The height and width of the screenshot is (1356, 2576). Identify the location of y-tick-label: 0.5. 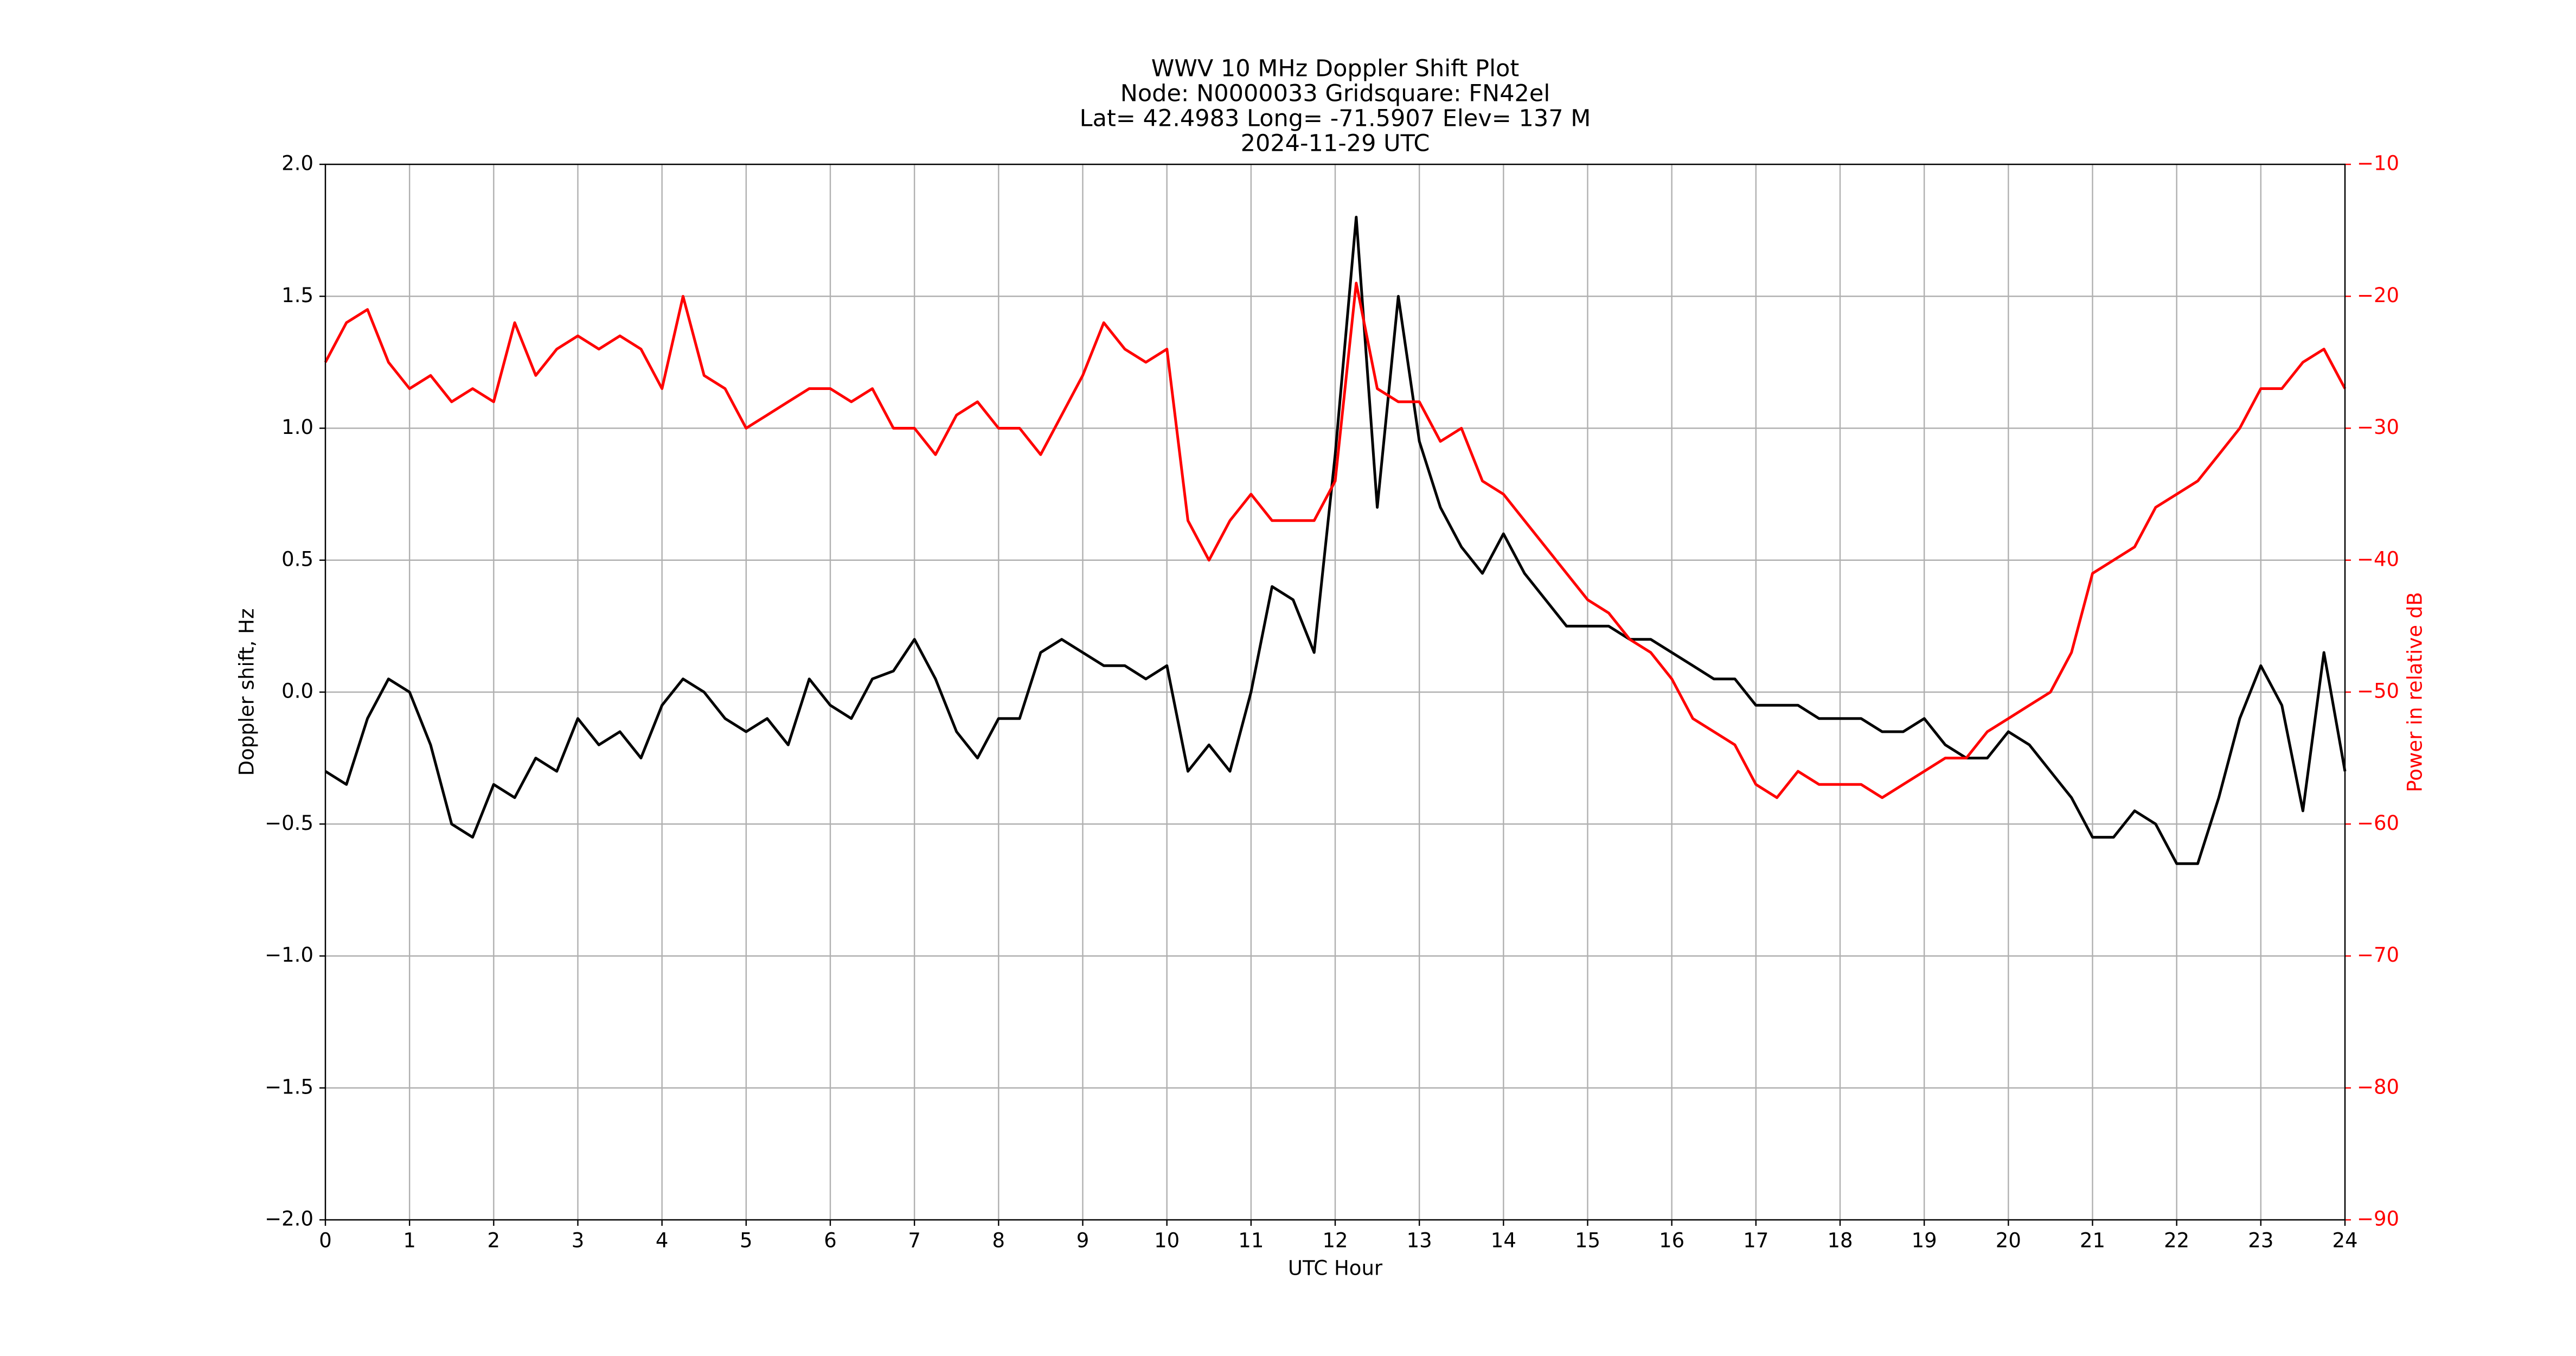
(297, 559).